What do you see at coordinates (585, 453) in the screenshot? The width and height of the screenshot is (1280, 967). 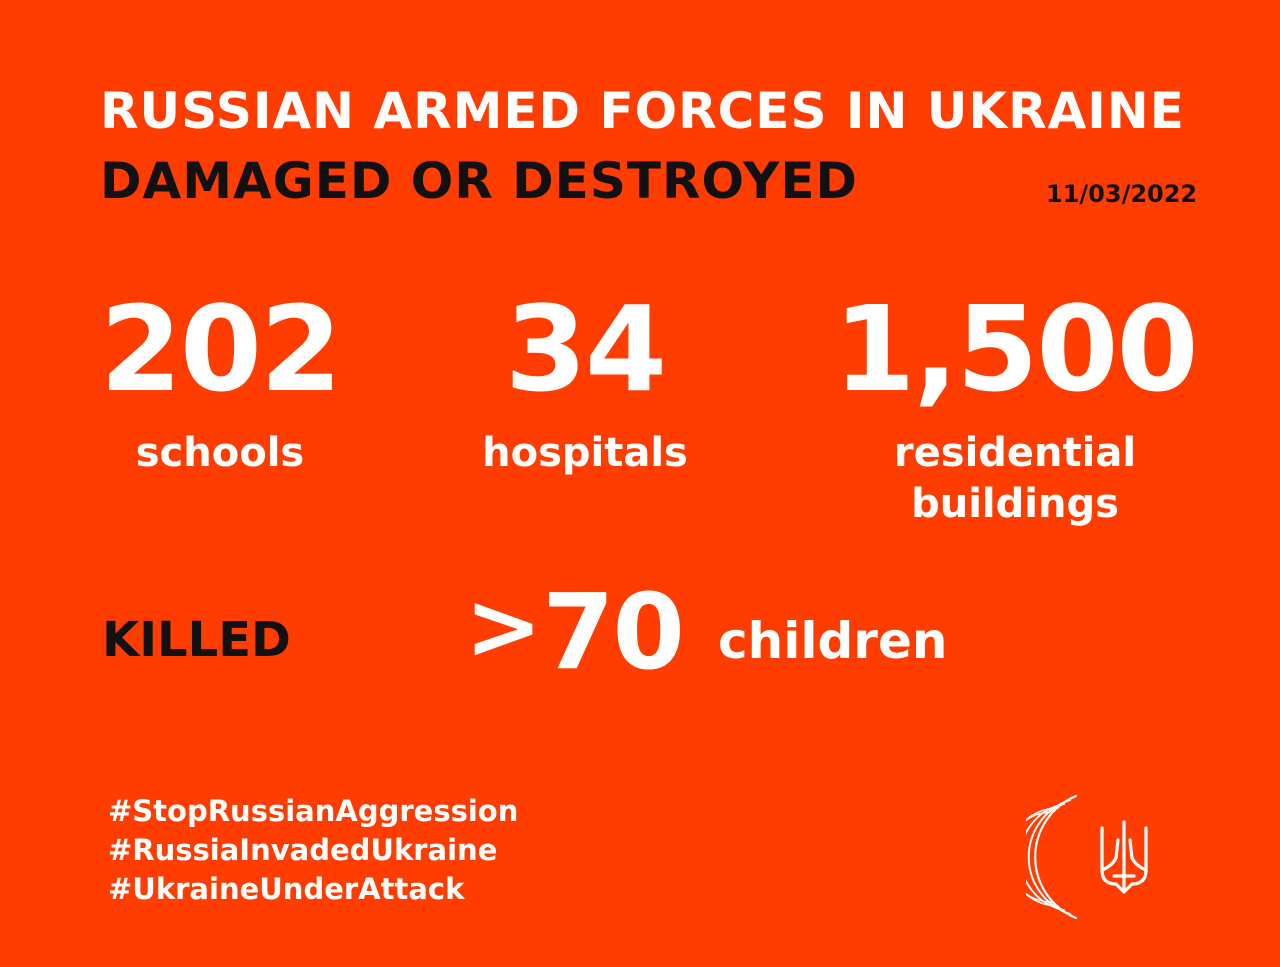 I see `stat-label: hospitals` at bounding box center [585, 453].